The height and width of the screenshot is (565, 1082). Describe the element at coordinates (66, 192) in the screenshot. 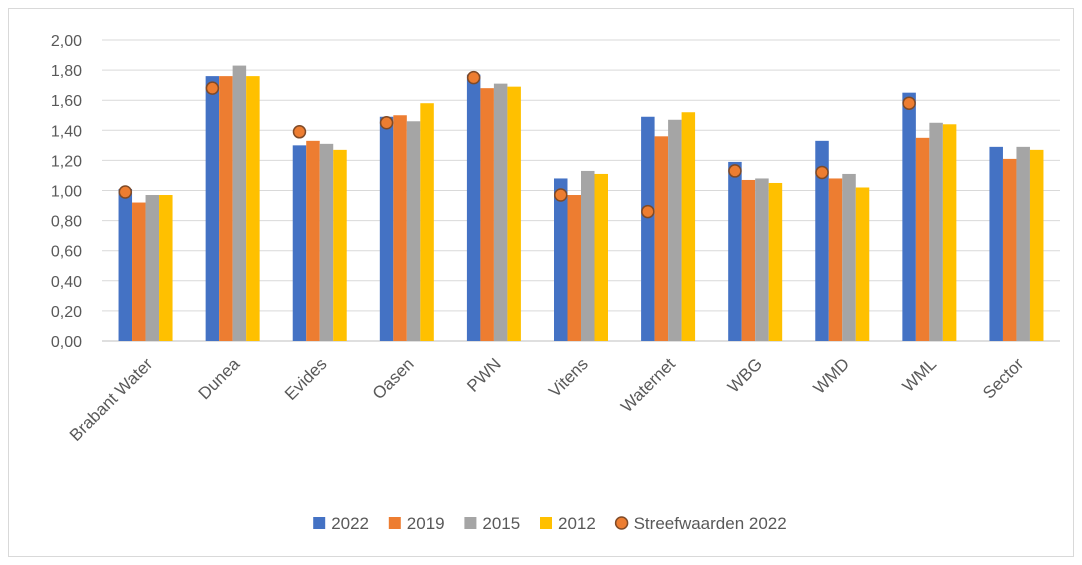

I see `y-tick-label: 1,00` at that location.